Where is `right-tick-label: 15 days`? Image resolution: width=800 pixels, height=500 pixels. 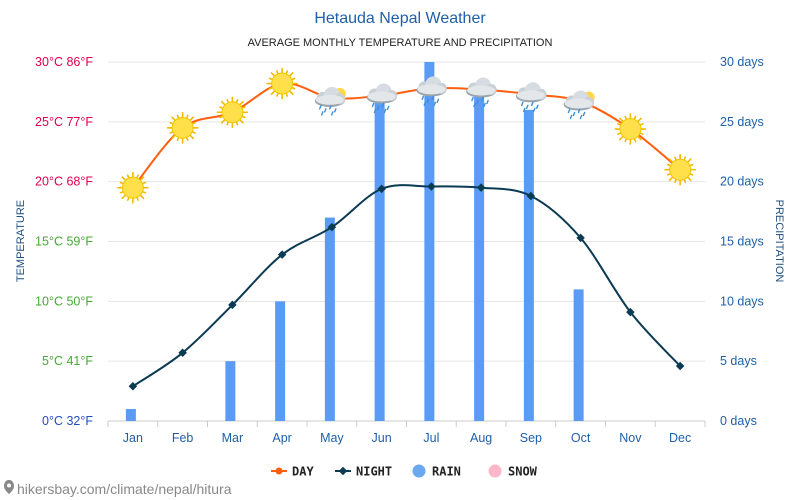
right-tick-label: 15 days is located at coordinates (742, 242).